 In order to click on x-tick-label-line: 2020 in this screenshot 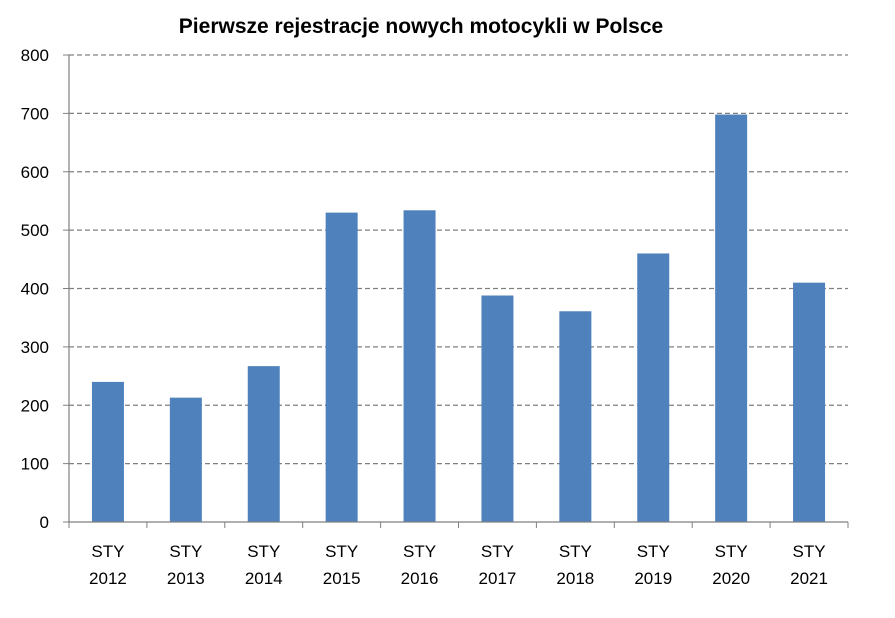, I will do `click(731, 578)`.